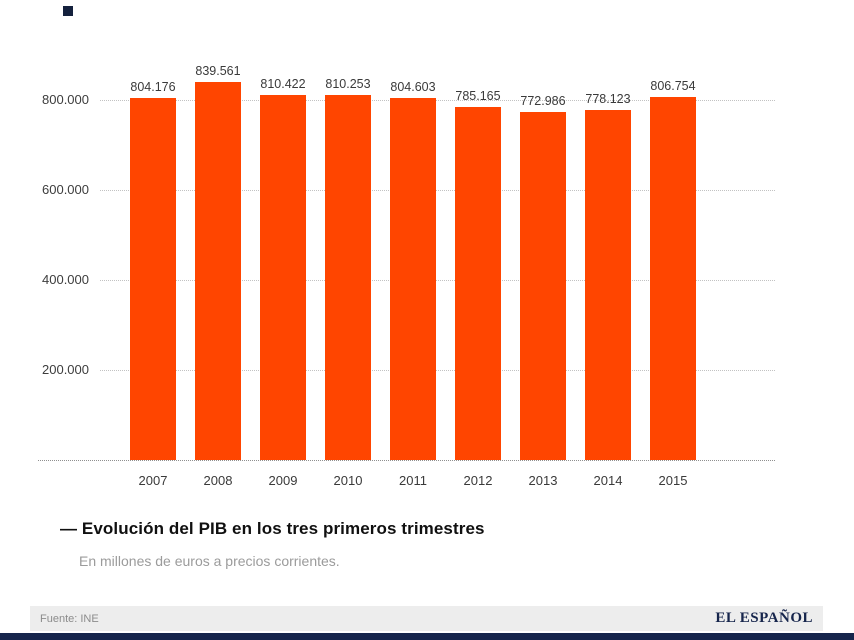  What do you see at coordinates (65, 369) in the screenshot?
I see `y-axis-tick-label: 200.000` at bounding box center [65, 369].